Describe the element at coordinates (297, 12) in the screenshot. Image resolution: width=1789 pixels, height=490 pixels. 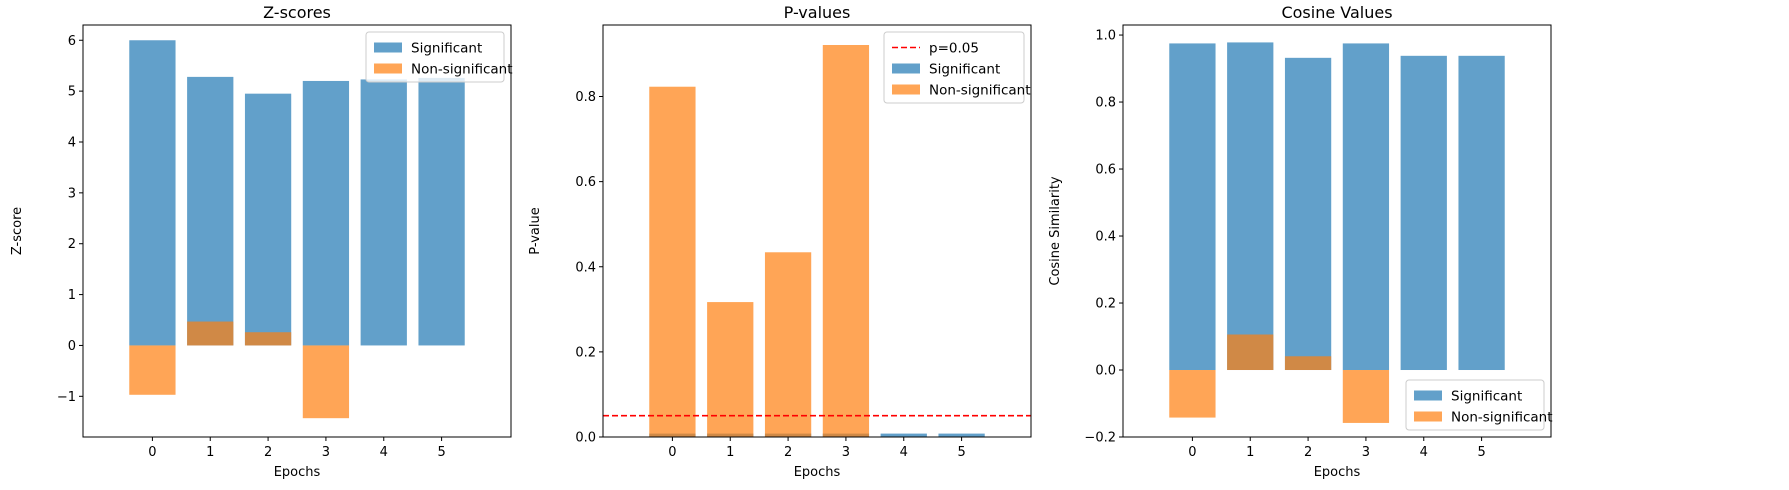
I see `chart-title: Z-scores` at that location.